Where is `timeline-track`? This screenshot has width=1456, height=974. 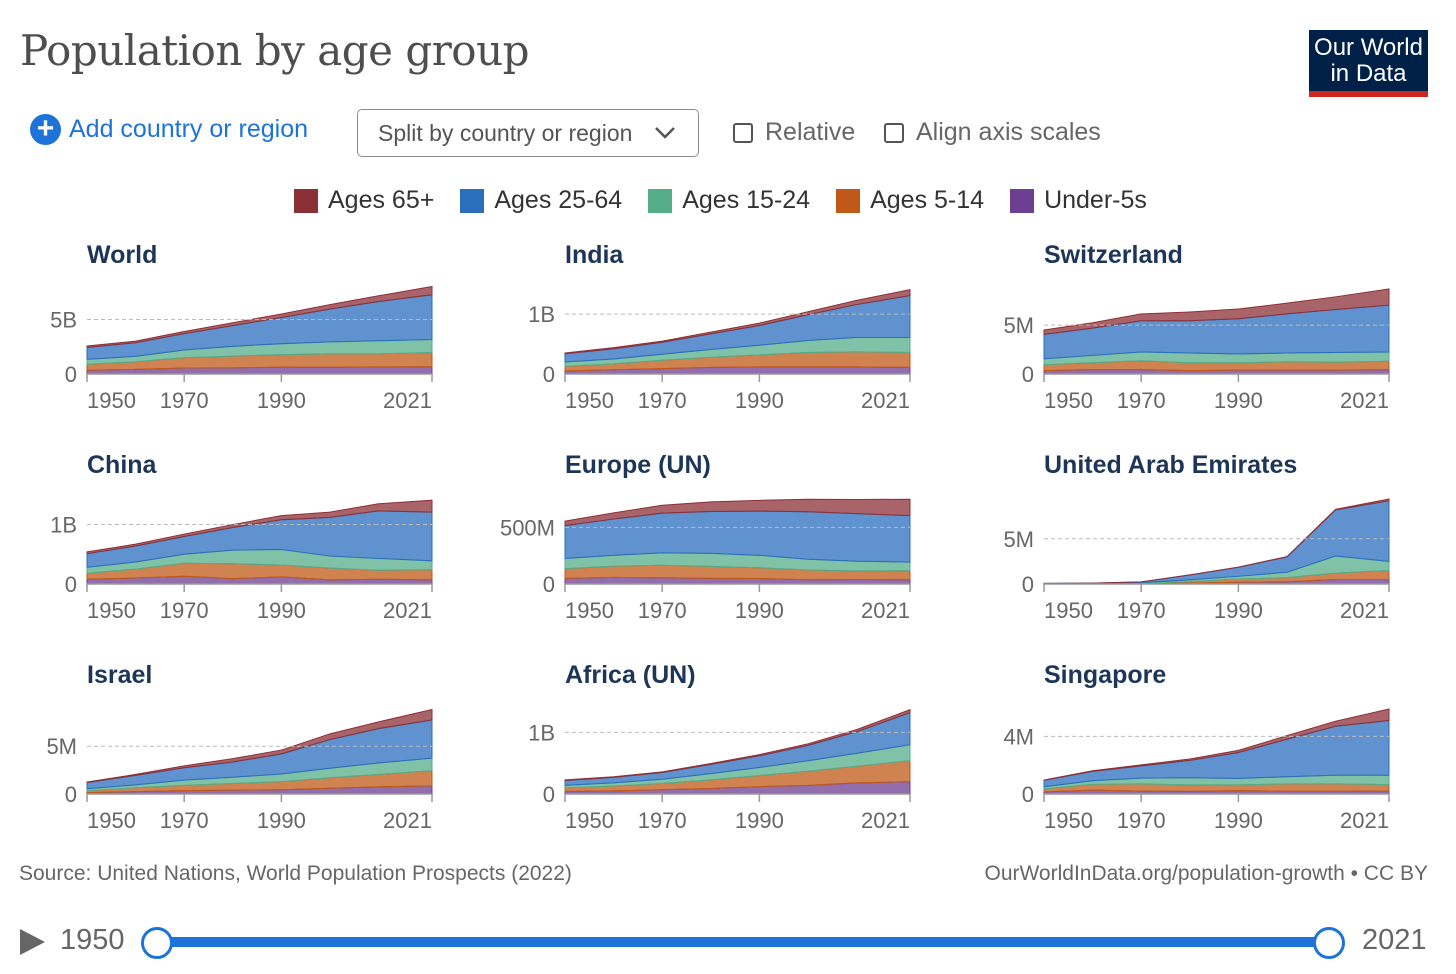 timeline-track is located at coordinates (742, 942).